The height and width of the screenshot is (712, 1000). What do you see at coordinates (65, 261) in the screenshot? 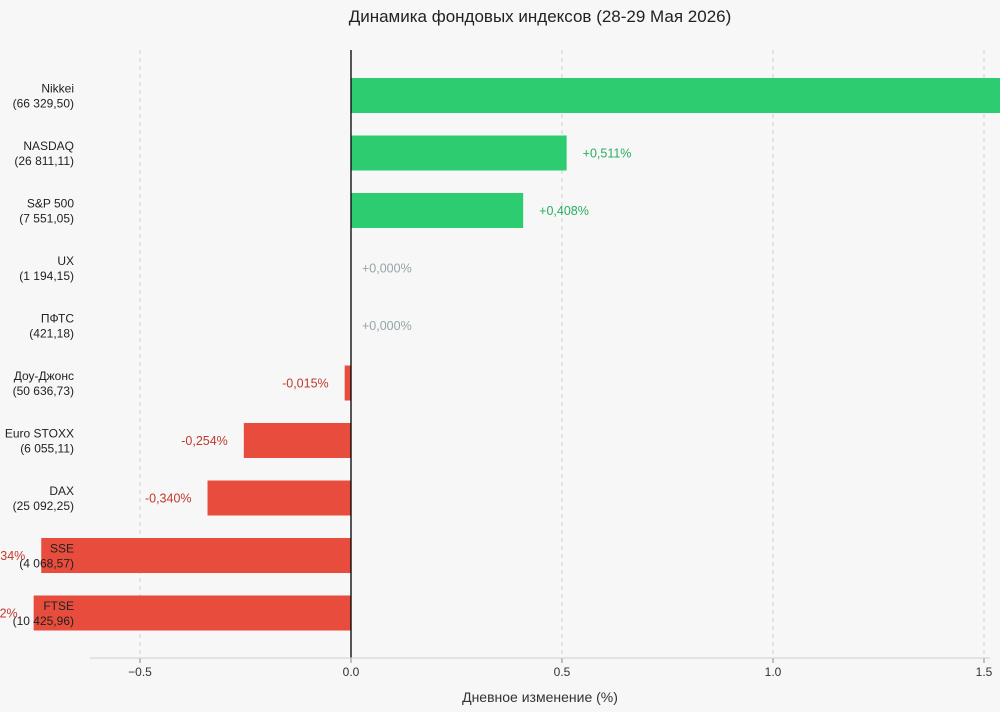
I see `category-label: UX` at bounding box center [65, 261].